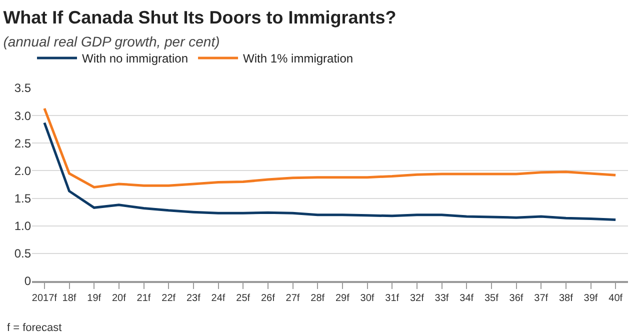 The height and width of the screenshot is (333, 640). I want to click on x-tick-label: 21f, so click(143, 298).